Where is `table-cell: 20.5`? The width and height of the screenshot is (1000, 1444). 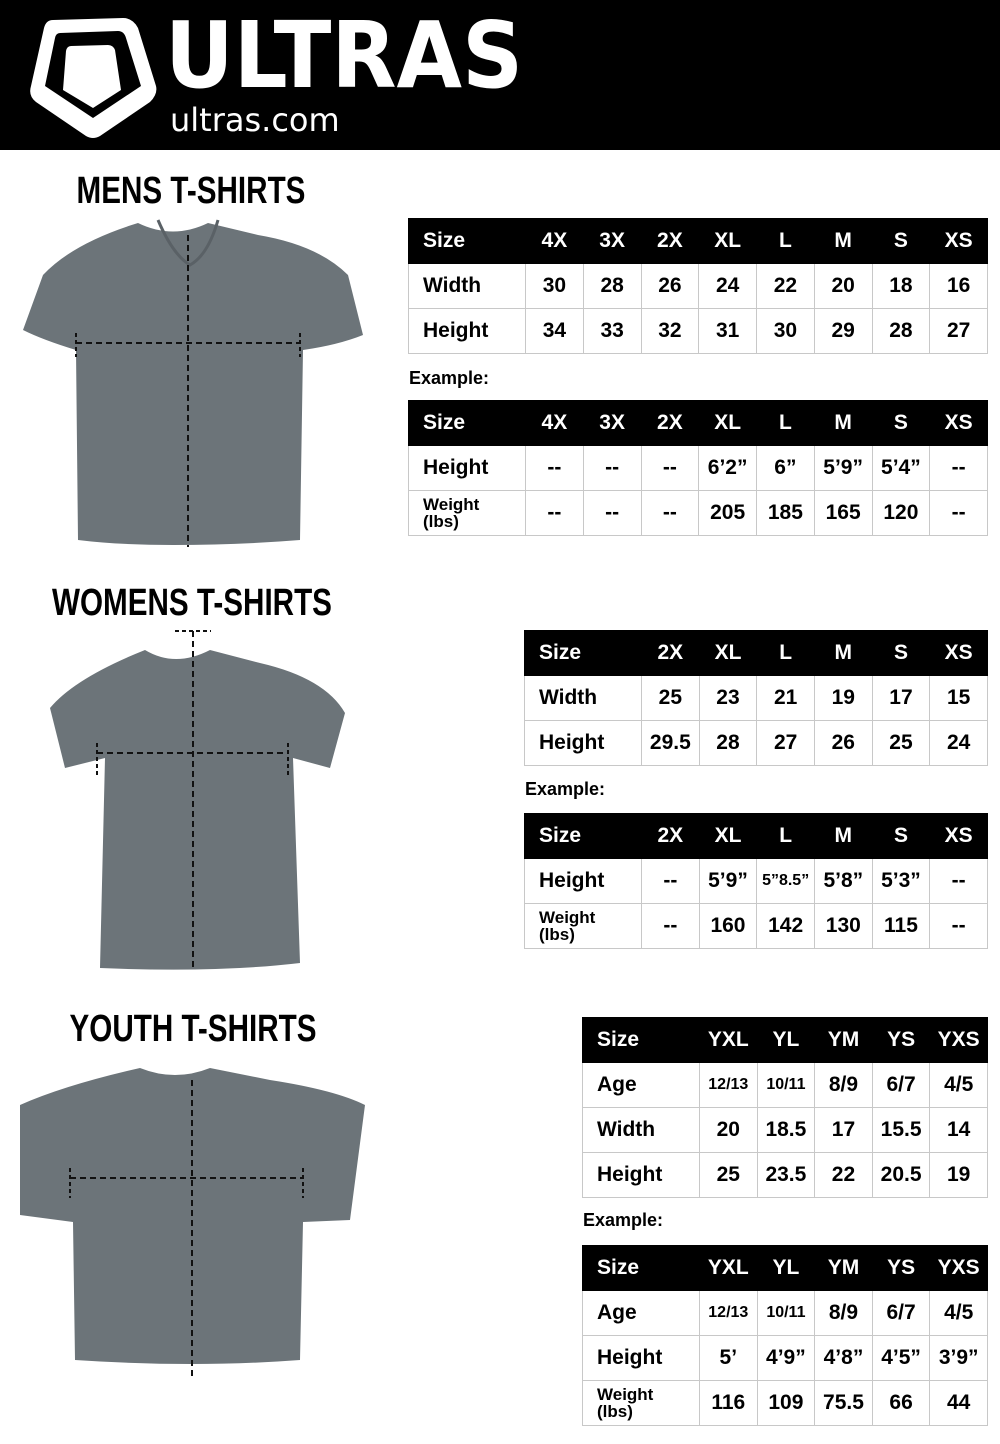 table-cell: 20.5 is located at coordinates (901, 1175).